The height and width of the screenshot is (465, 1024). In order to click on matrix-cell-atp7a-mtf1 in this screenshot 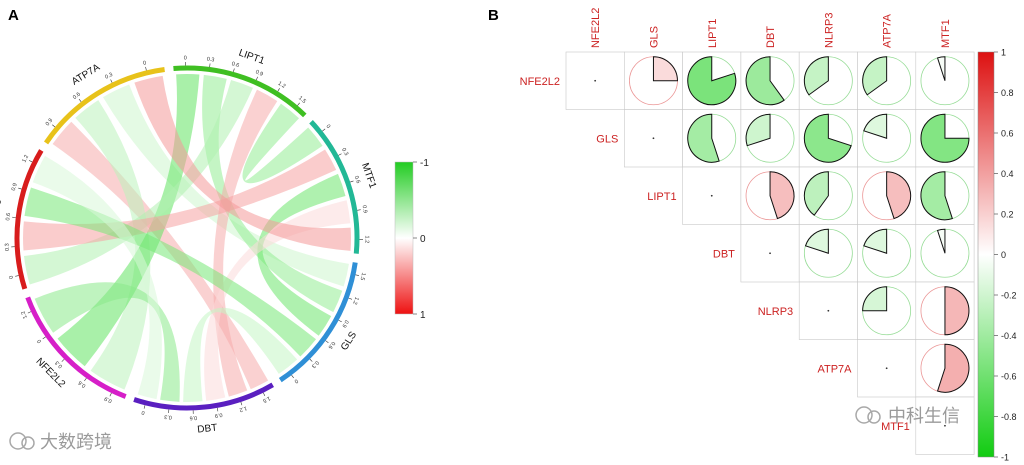, I will do `click(945, 368)`.